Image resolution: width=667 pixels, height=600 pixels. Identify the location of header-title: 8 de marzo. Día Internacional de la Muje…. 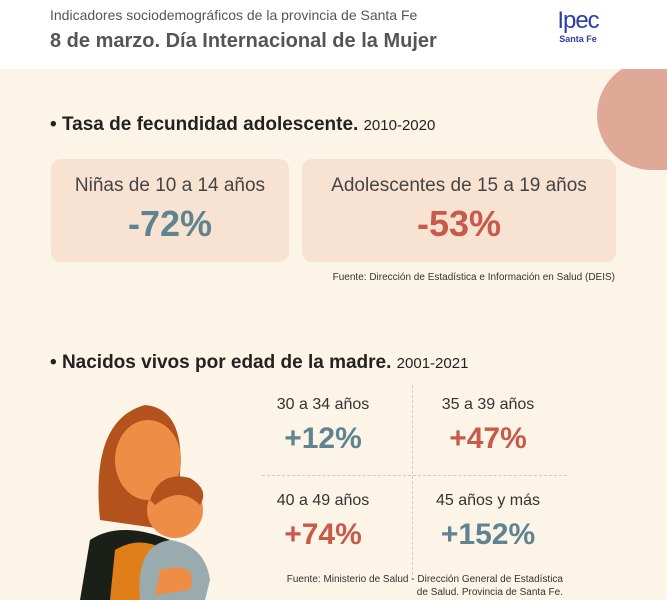
(243, 41).